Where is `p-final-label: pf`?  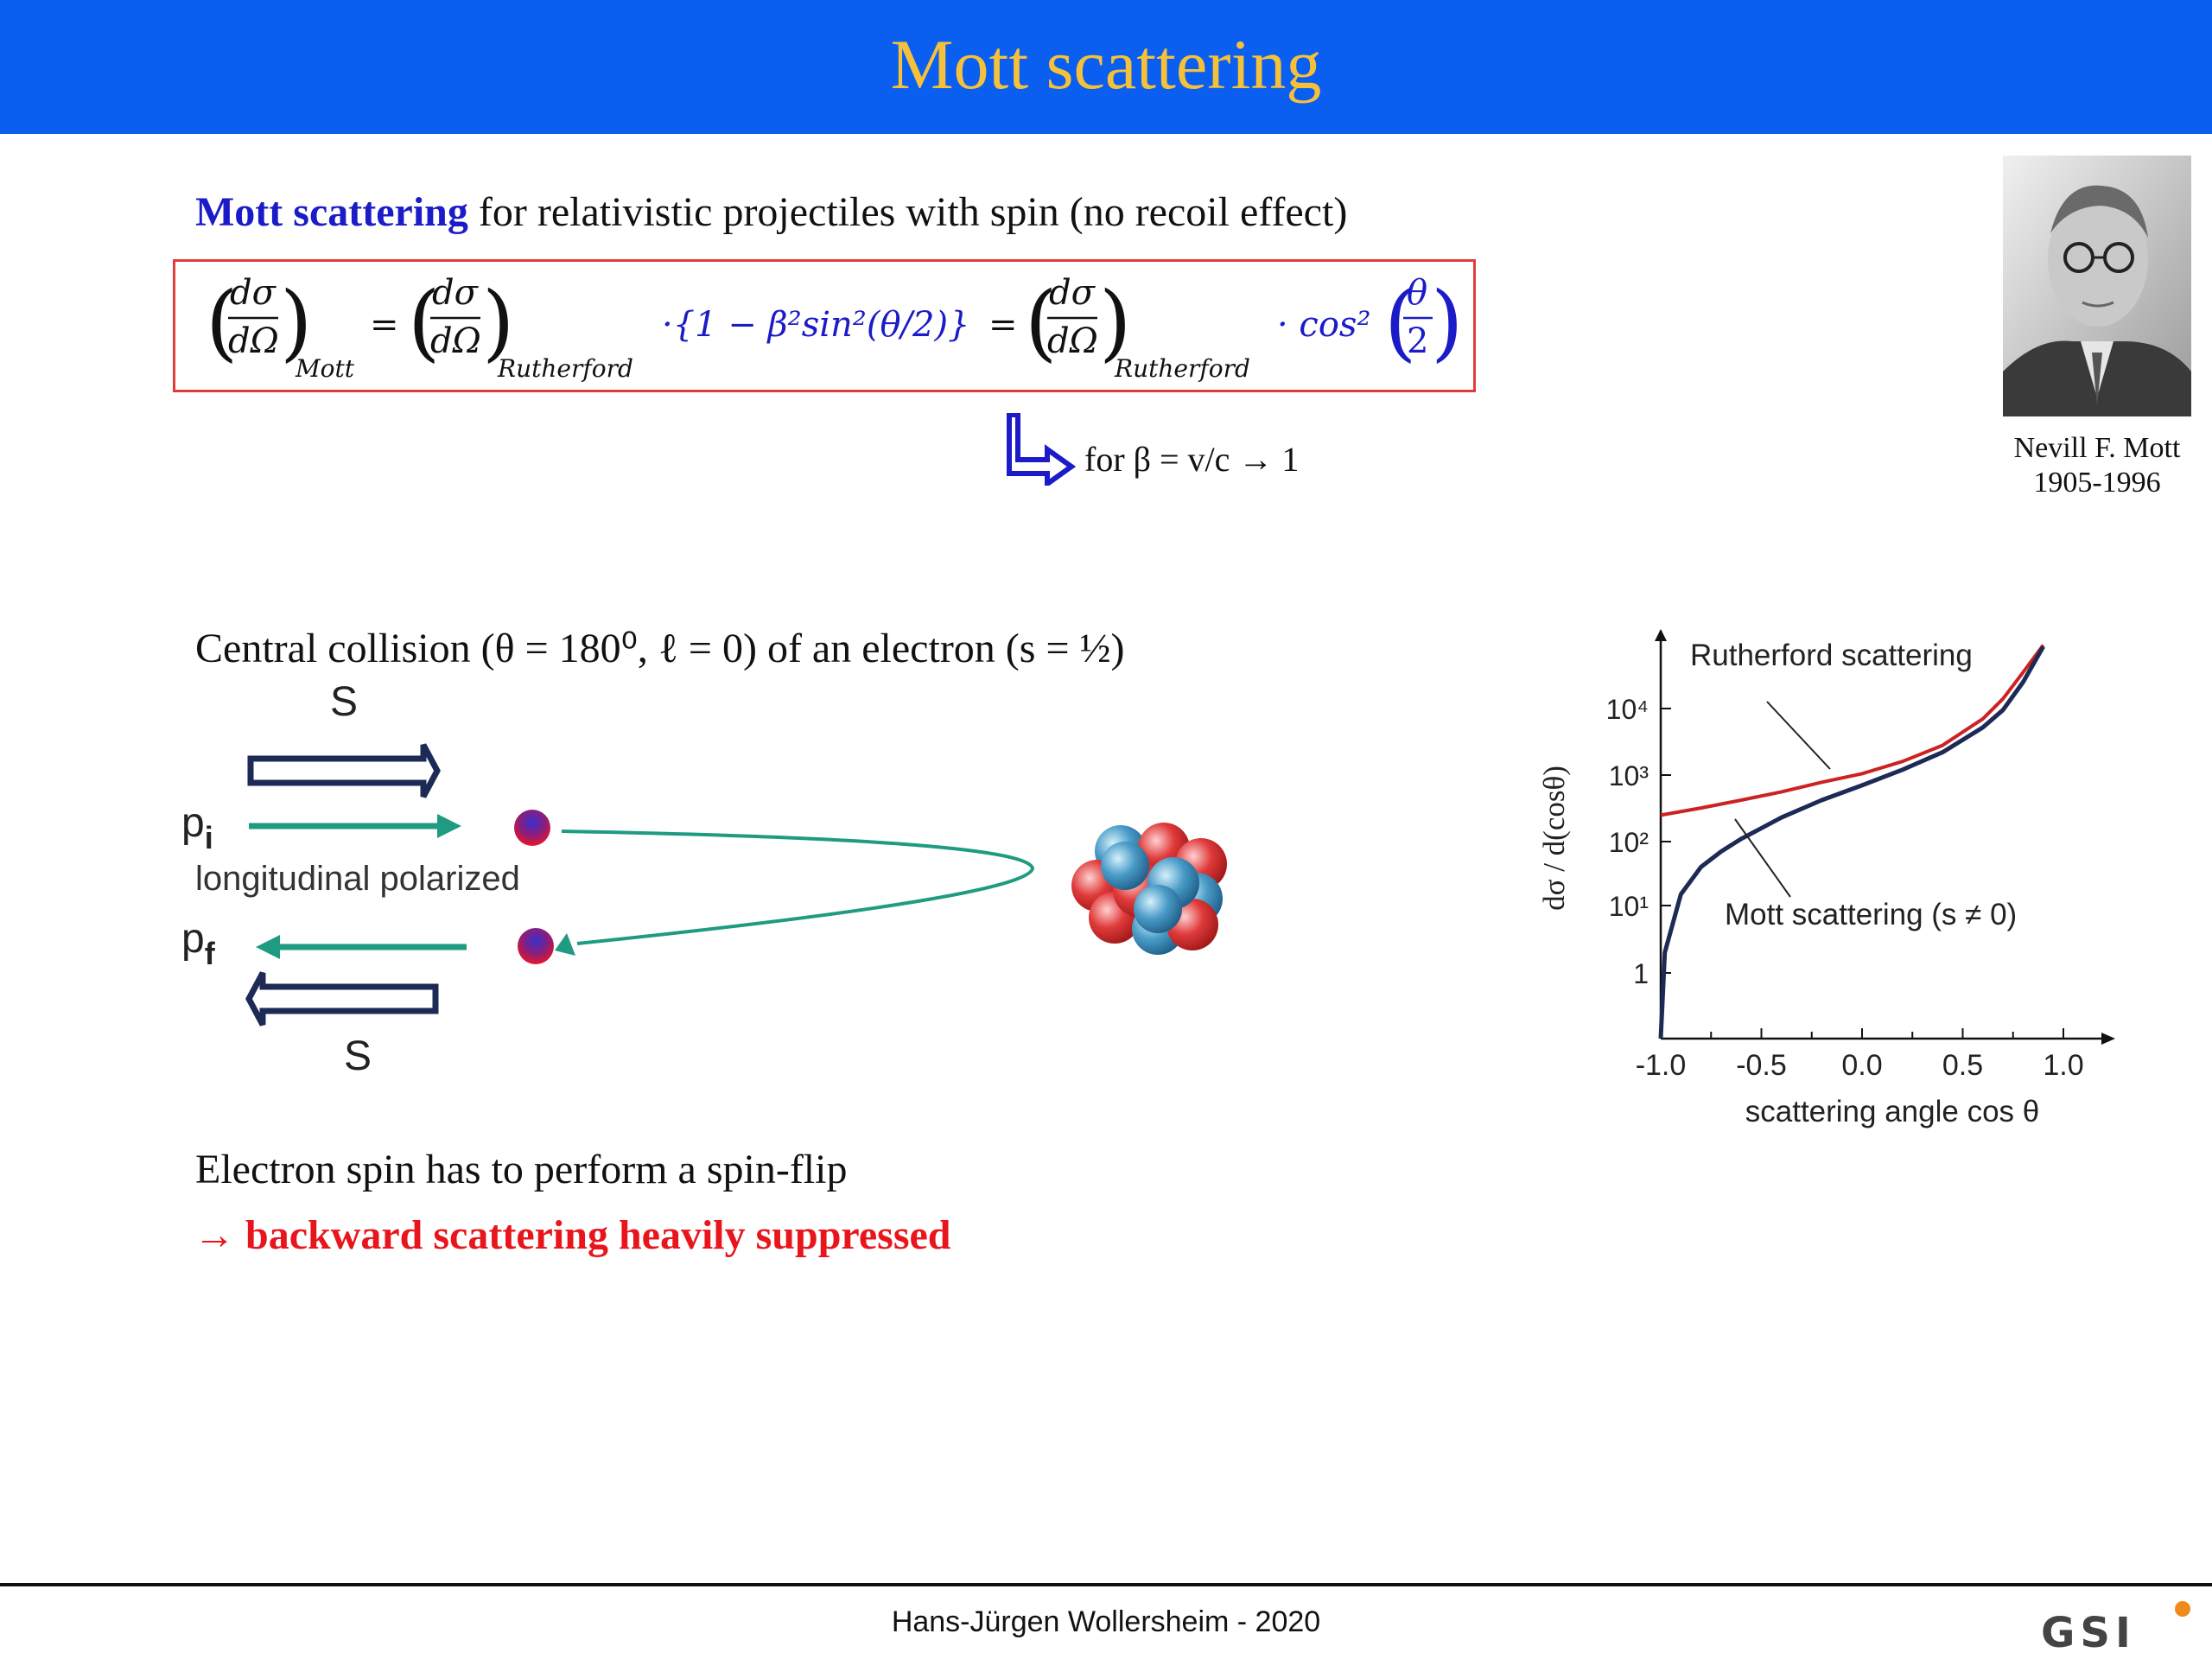 p-final-label: pf is located at coordinates (198, 943).